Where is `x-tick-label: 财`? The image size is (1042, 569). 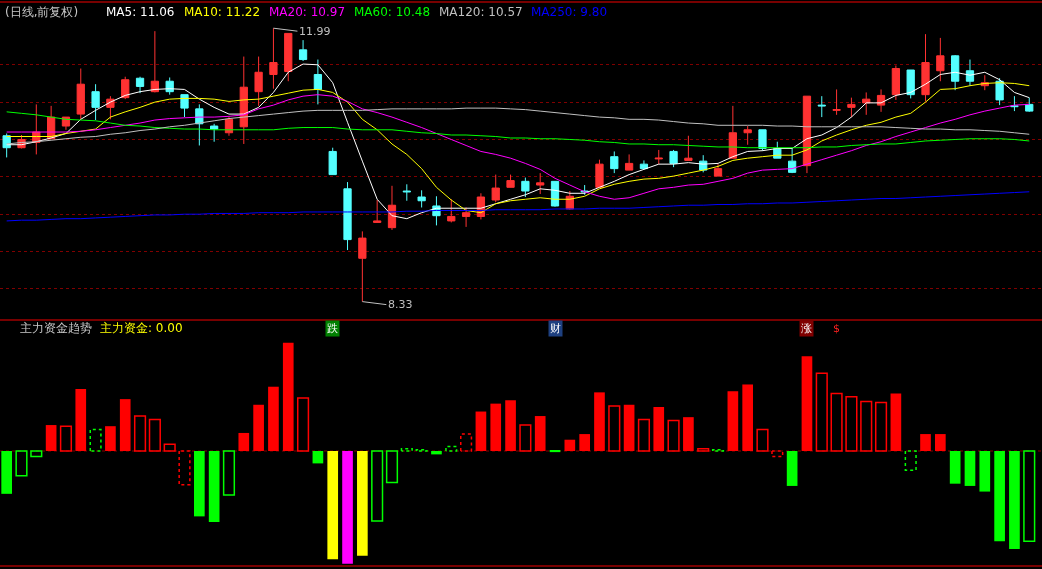 x-tick-label: 财 is located at coordinates (555, 328).